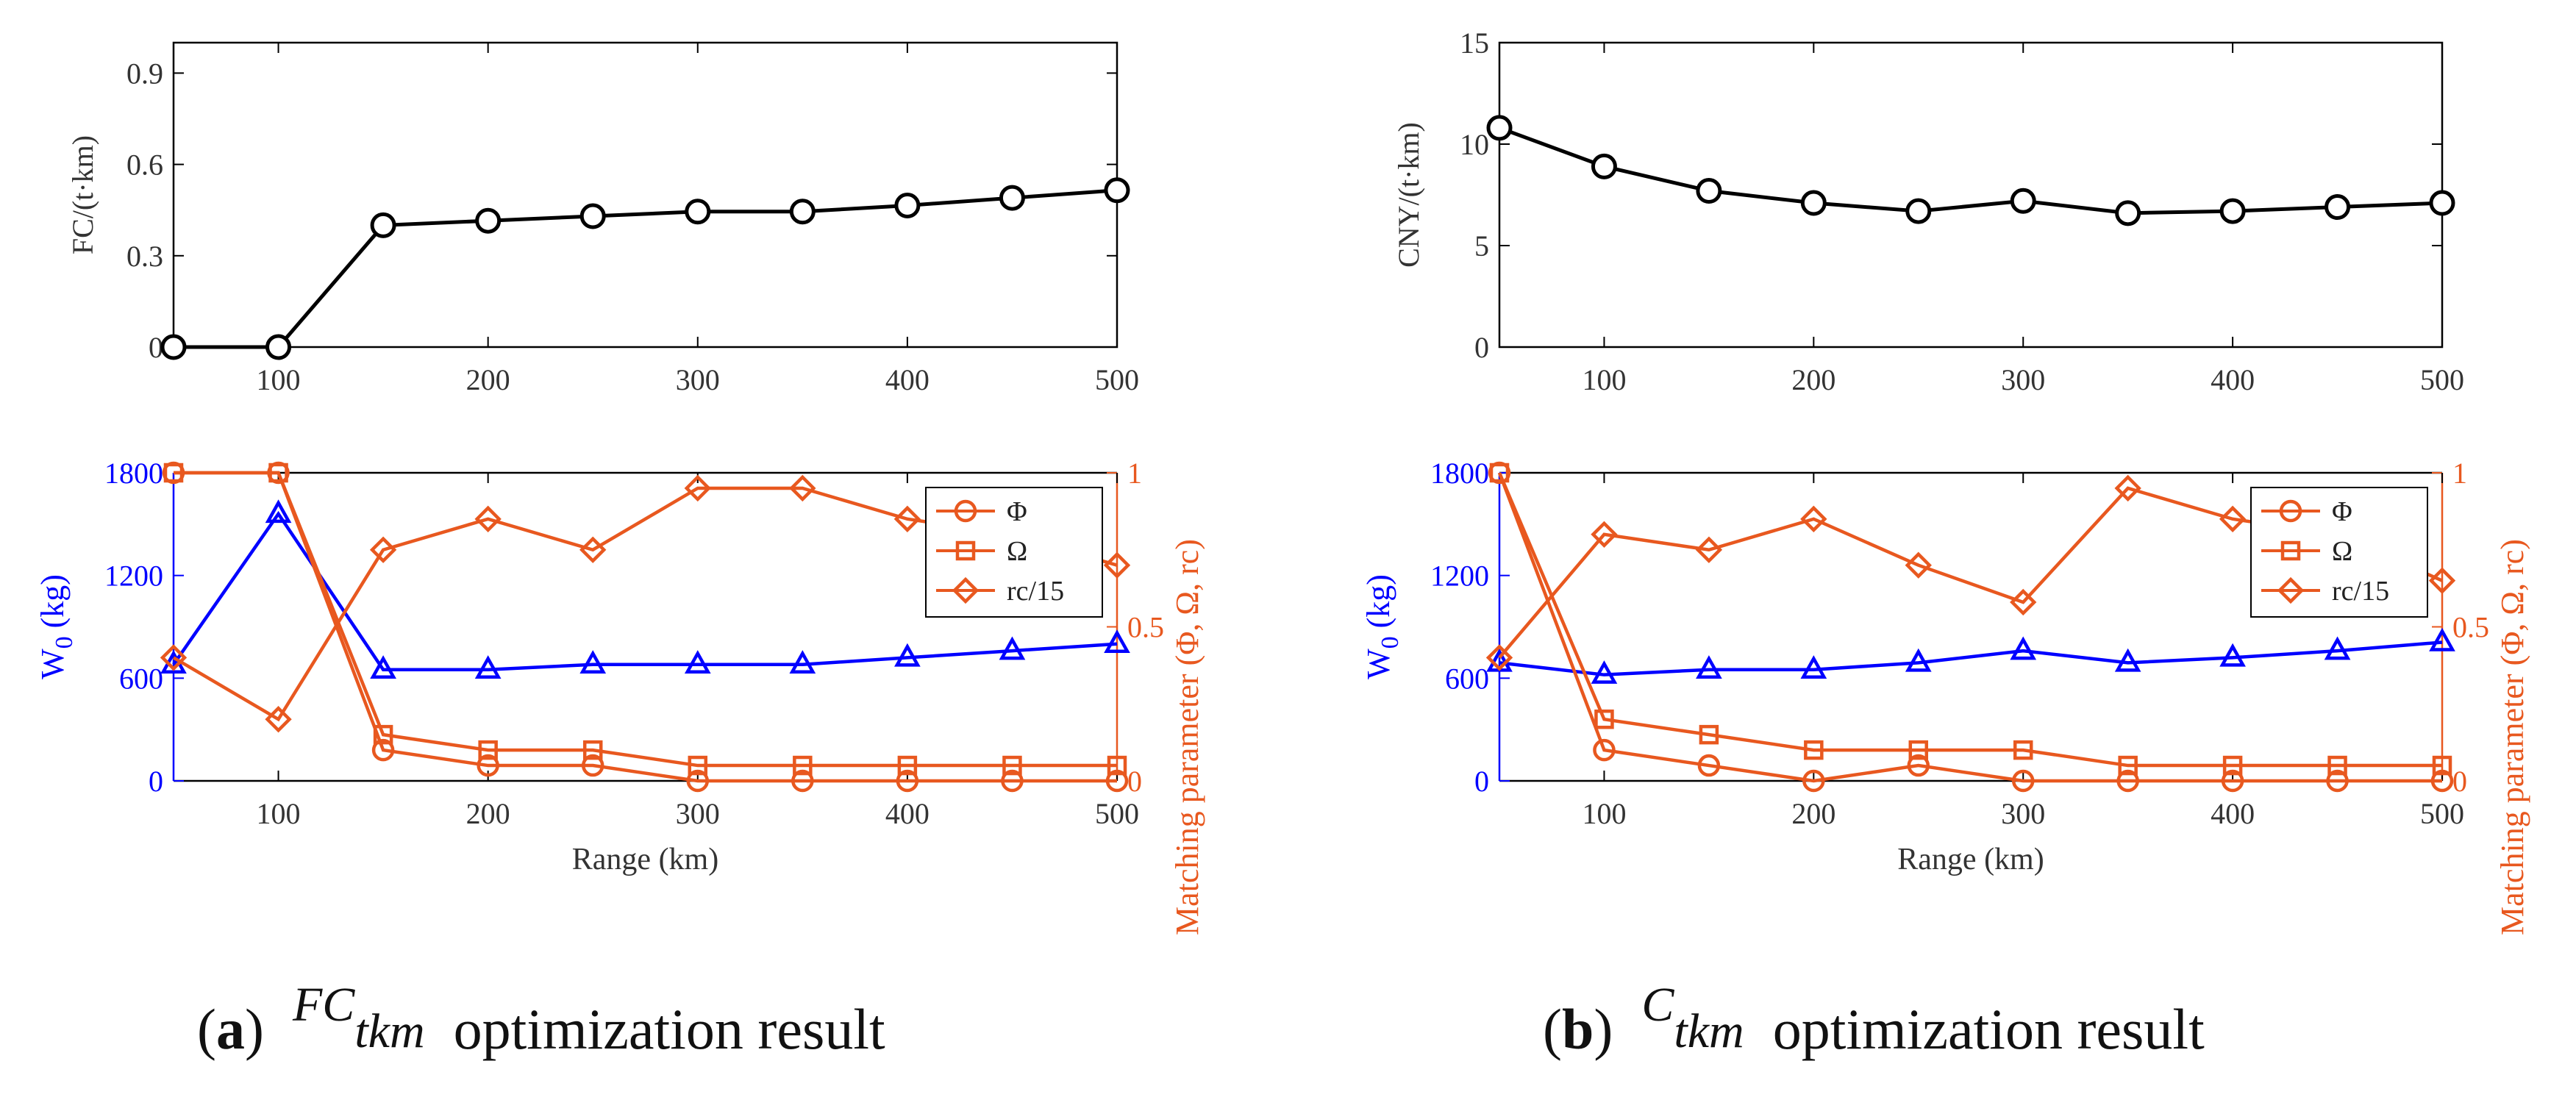  What do you see at coordinates (907, 814) in the screenshot?
I see `a-bottom-xtick-label: 400` at bounding box center [907, 814].